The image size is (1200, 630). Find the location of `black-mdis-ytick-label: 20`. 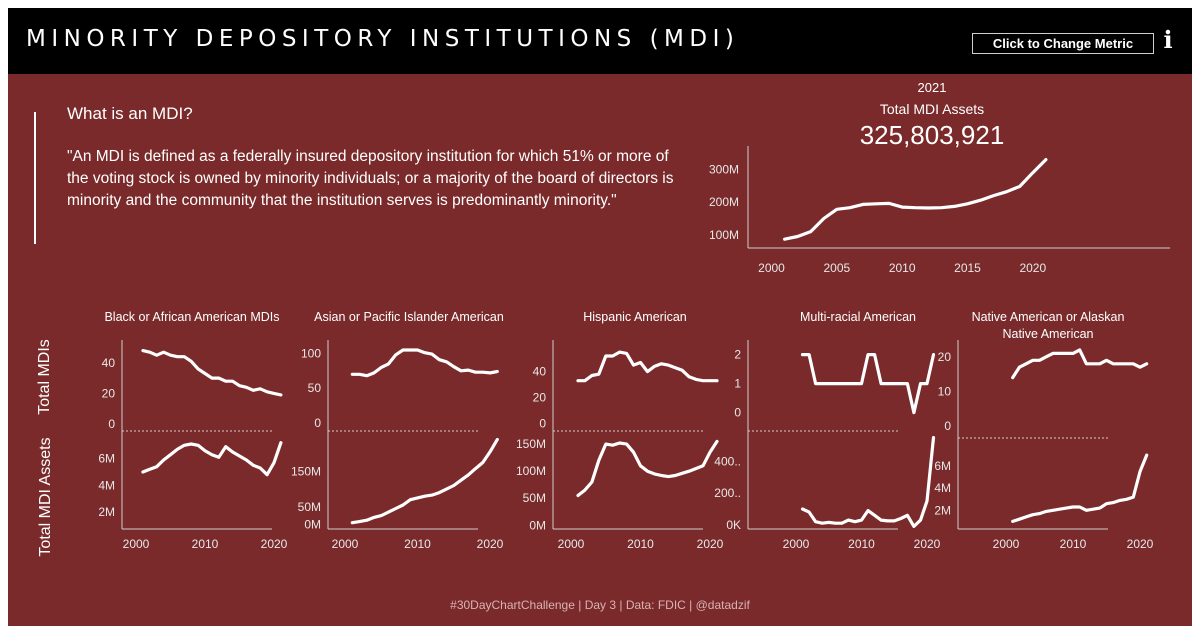

black-mdis-ytick-label: 20 is located at coordinates (109, 393).